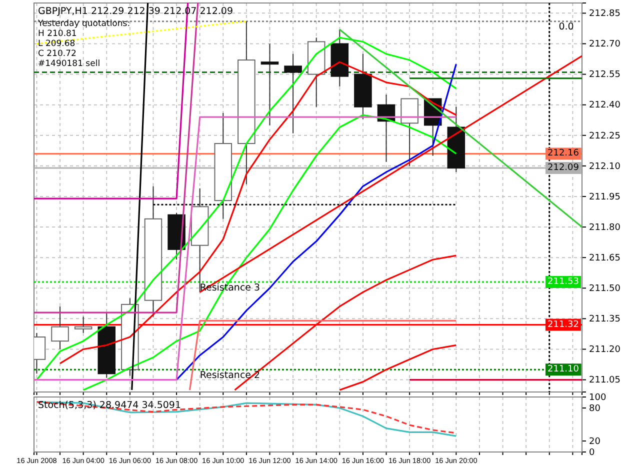 The height and width of the screenshot is (469, 625). Describe the element at coordinates (397, 367) in the screenshot. I see `line-series` at that location.